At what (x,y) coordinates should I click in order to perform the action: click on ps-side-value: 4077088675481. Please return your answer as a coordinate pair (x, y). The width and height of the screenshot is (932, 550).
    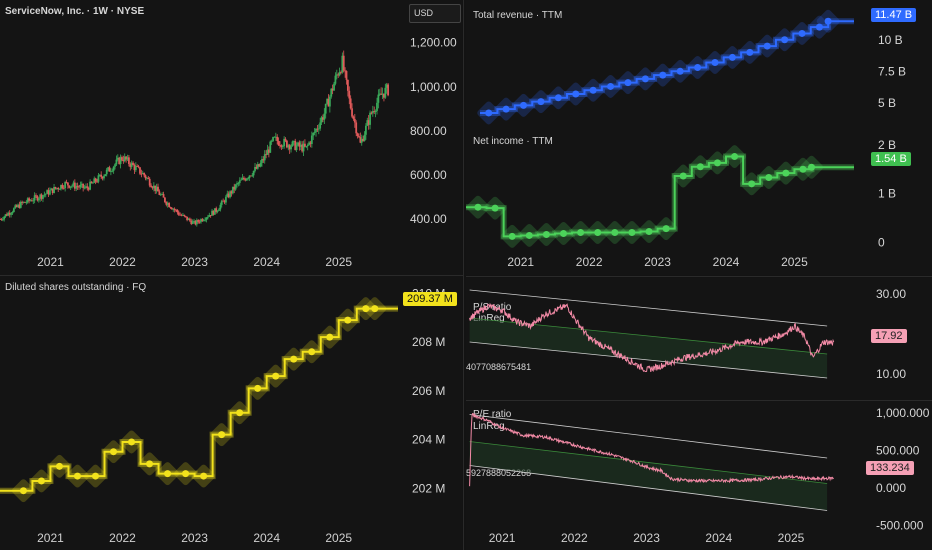
    Looking at the image, I should click on (499, 367).